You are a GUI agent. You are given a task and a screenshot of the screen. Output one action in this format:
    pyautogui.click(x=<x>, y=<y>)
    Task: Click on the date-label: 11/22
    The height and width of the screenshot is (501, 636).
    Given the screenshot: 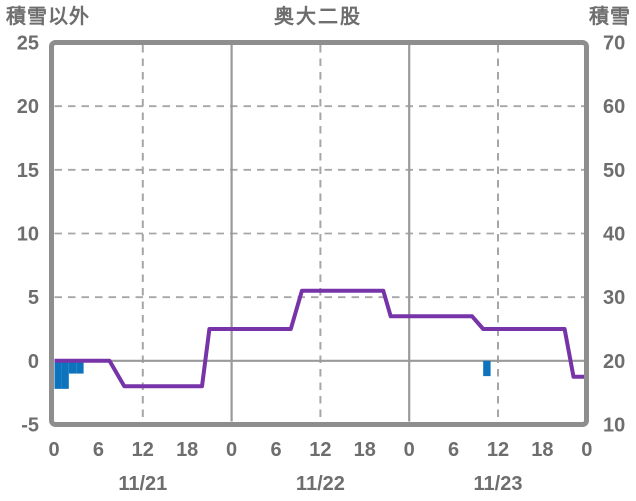 What is the action you would take?
    pyautogui.click(x=320, y=484)
    